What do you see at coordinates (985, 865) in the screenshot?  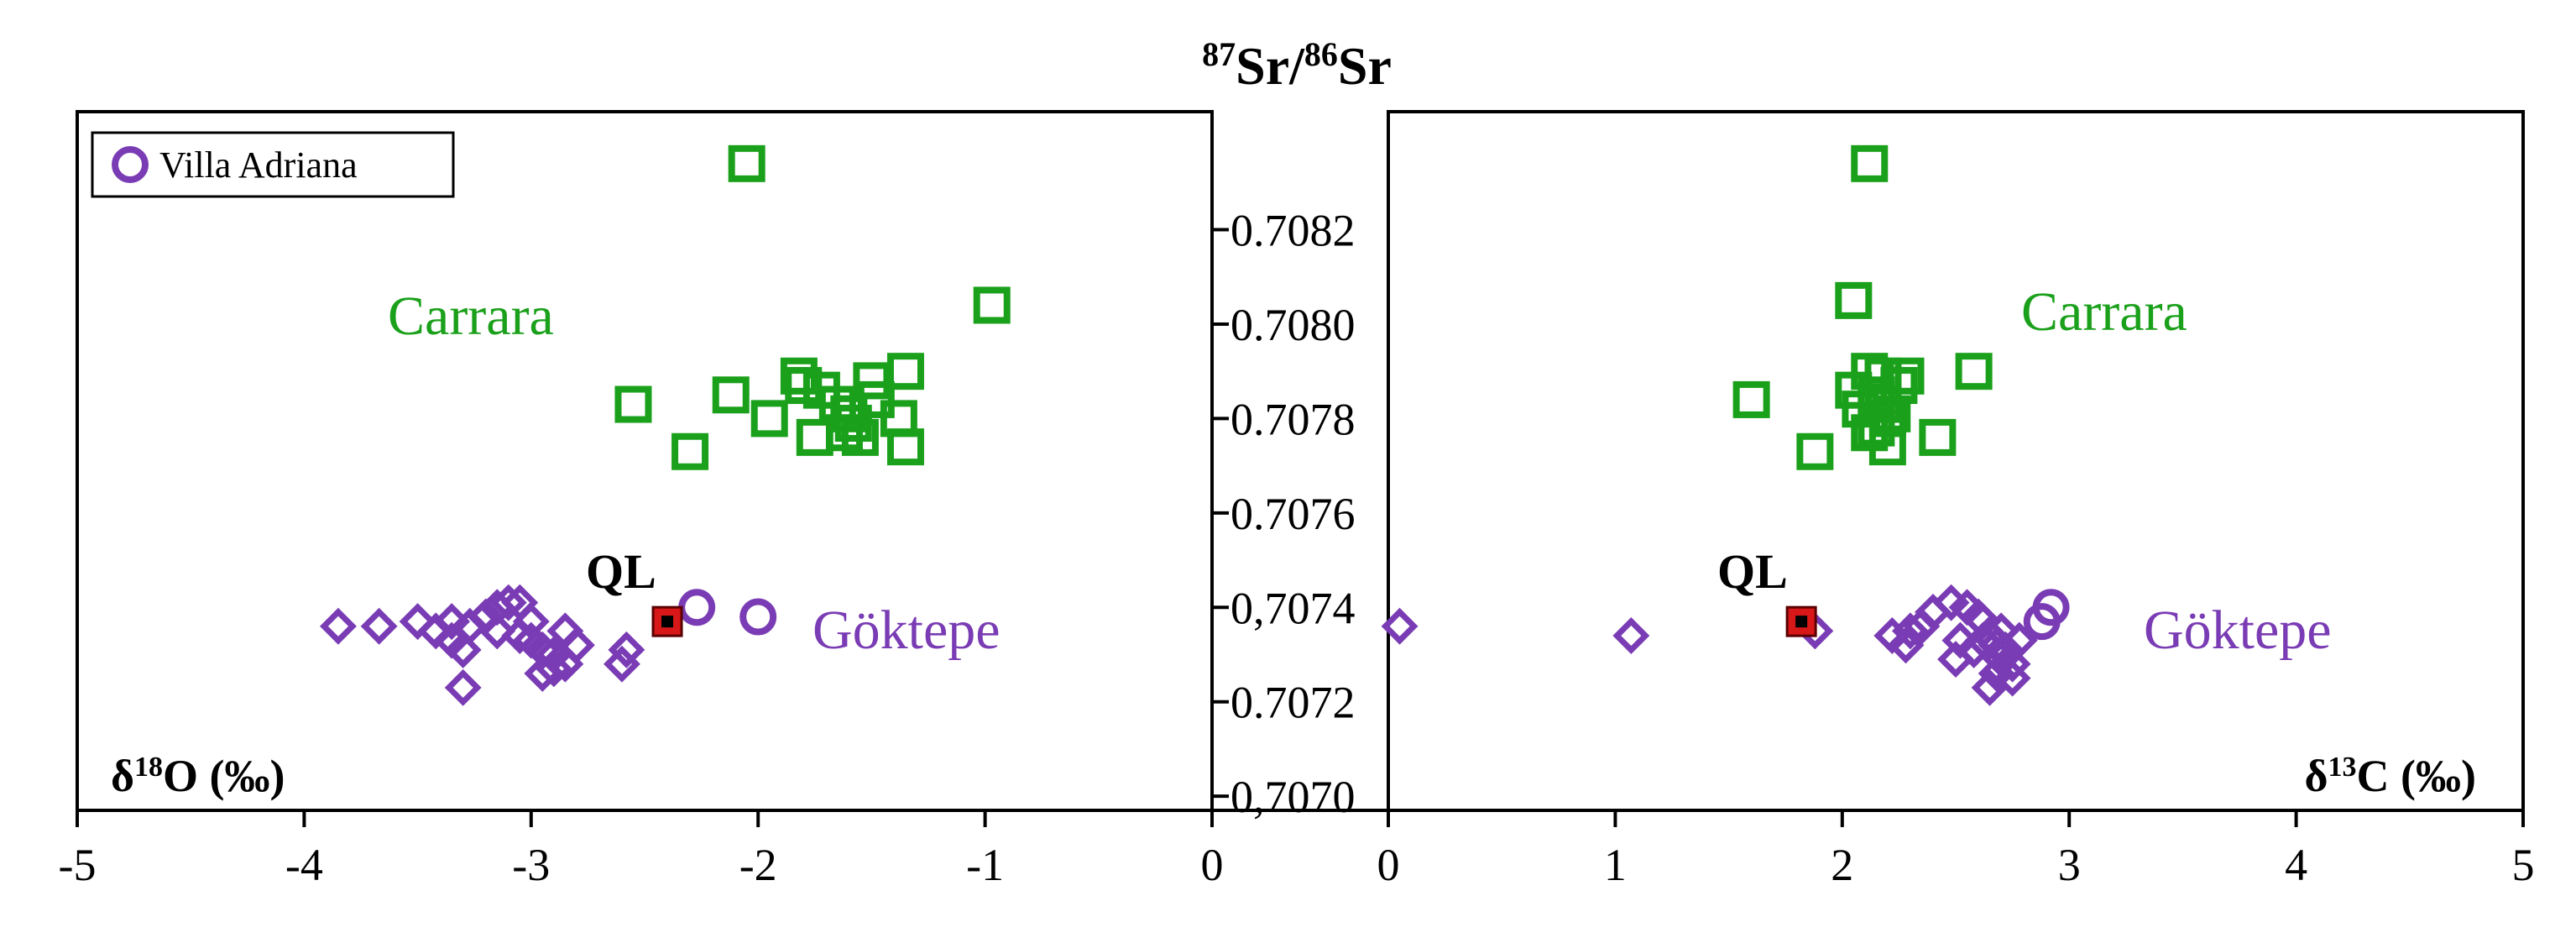 I see `x-tick-label: -1` at bounding box center [985, 865].